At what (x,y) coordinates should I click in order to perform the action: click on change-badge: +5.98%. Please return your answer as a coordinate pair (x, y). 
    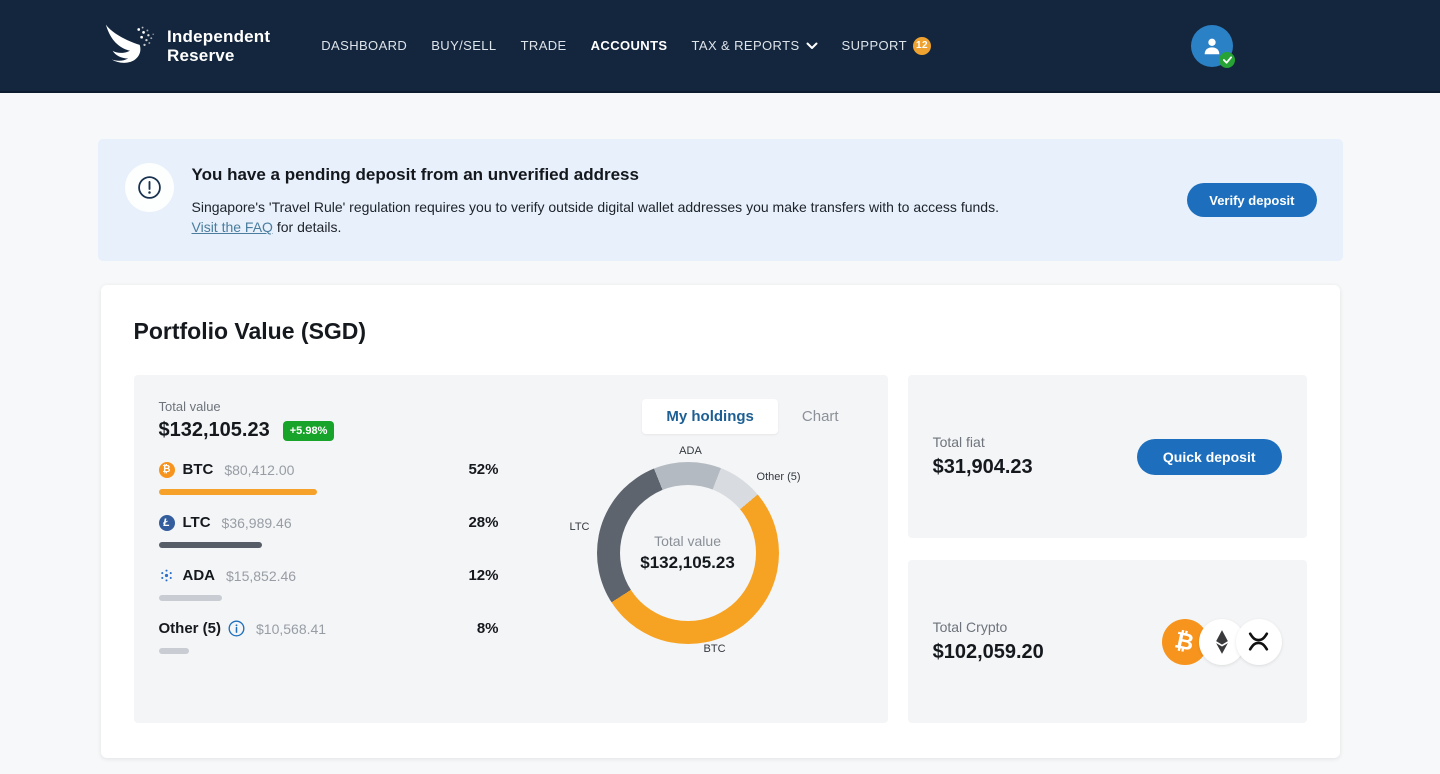
    Looking at the image, I should click on (308, 430).